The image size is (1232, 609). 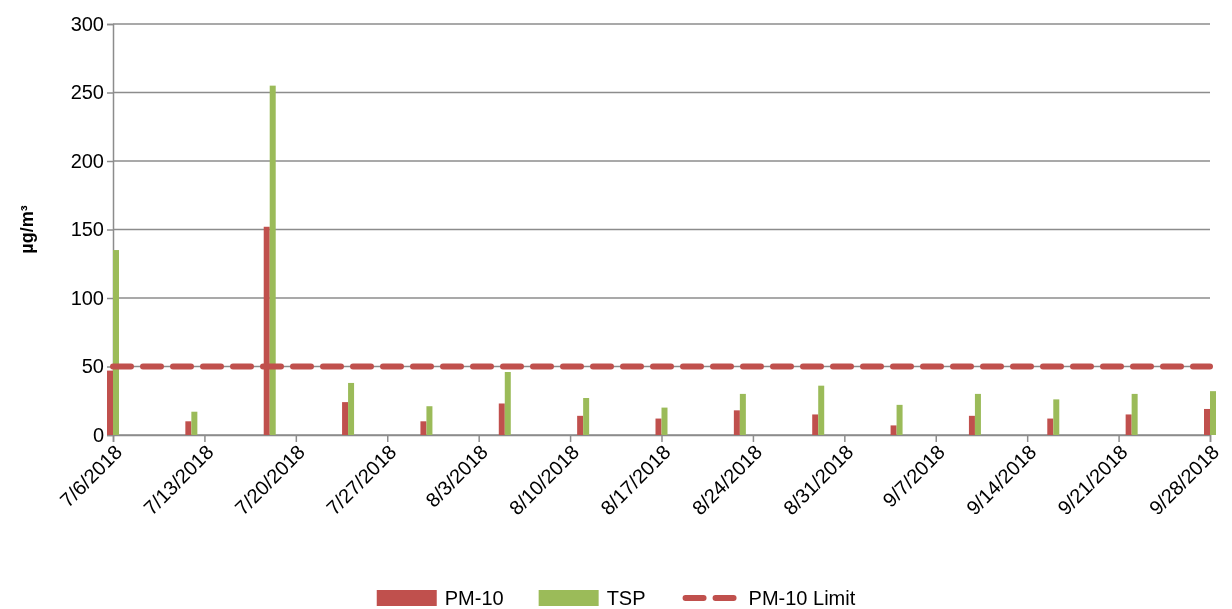 What do you see at coordinates (87, 92) in the screenshot?
I see `y-tick-label: 250` at bounding box center [87, 92].